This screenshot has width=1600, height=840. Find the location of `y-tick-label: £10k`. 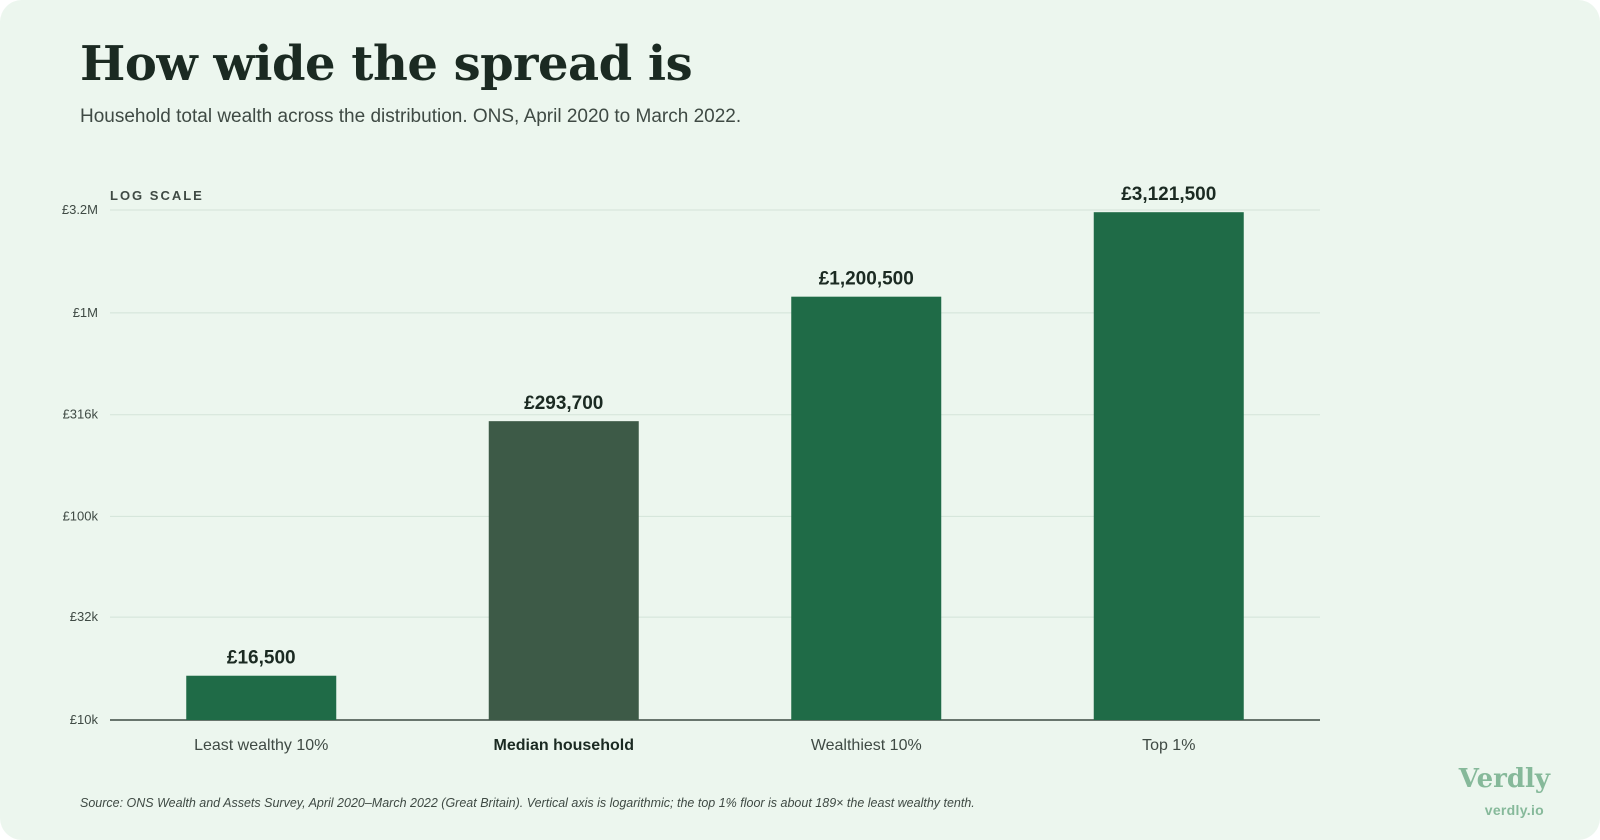

y-tick-label: £10k is located at coordinates (84, 719).